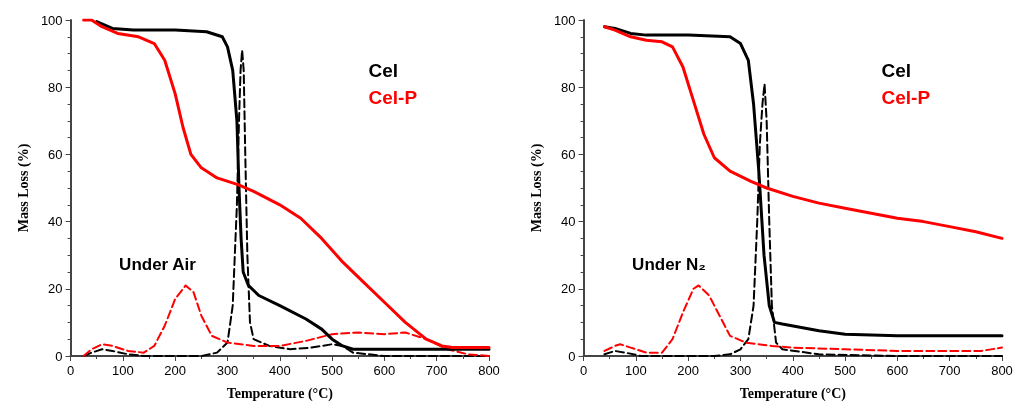 The width and height of the screenshot is (1035, 418). I want to click on line-series, so click(803, 319).